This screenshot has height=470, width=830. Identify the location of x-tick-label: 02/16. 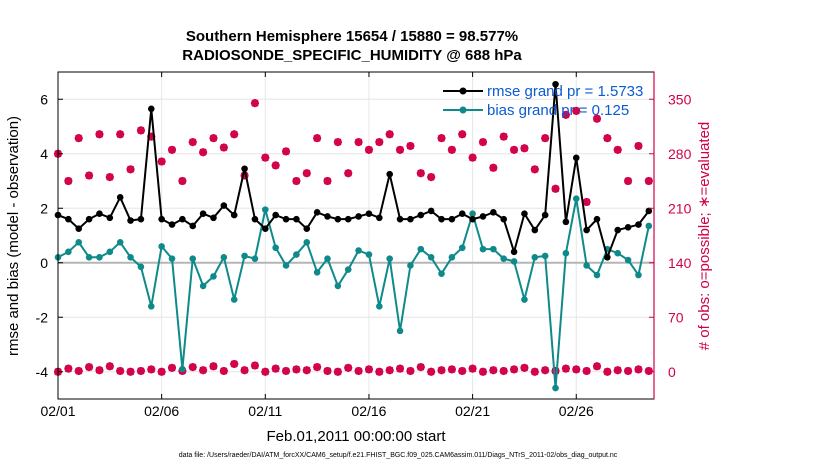
(368, 411).